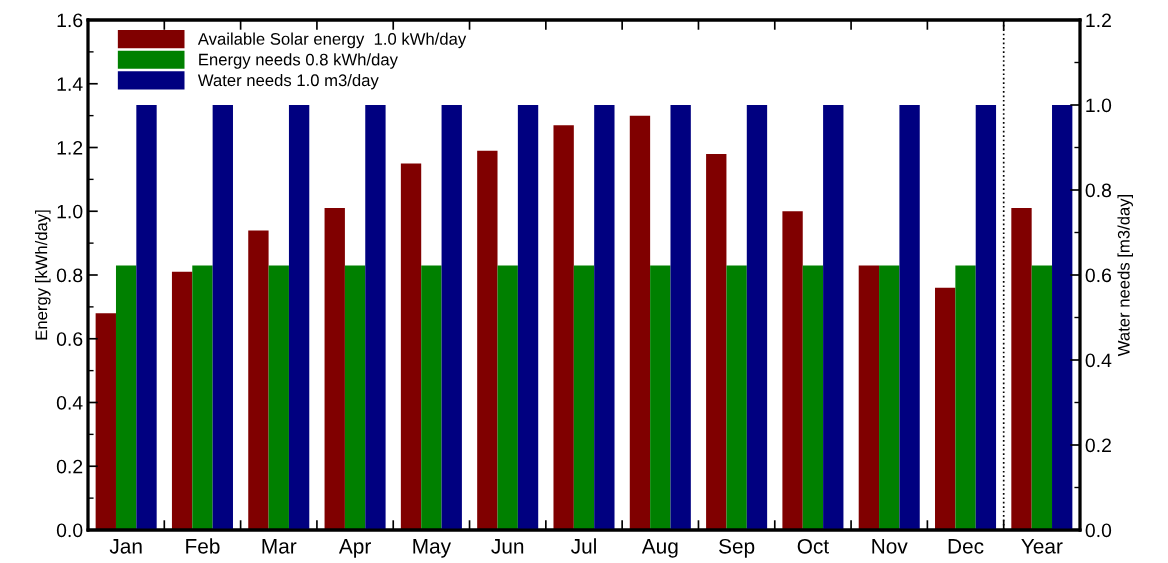 The width and height of the screenshot is (1168, 563). Describe the element at coordinates (1098, 20) in the screenshot. I see `y2-tick-label: 1.2` at that location.